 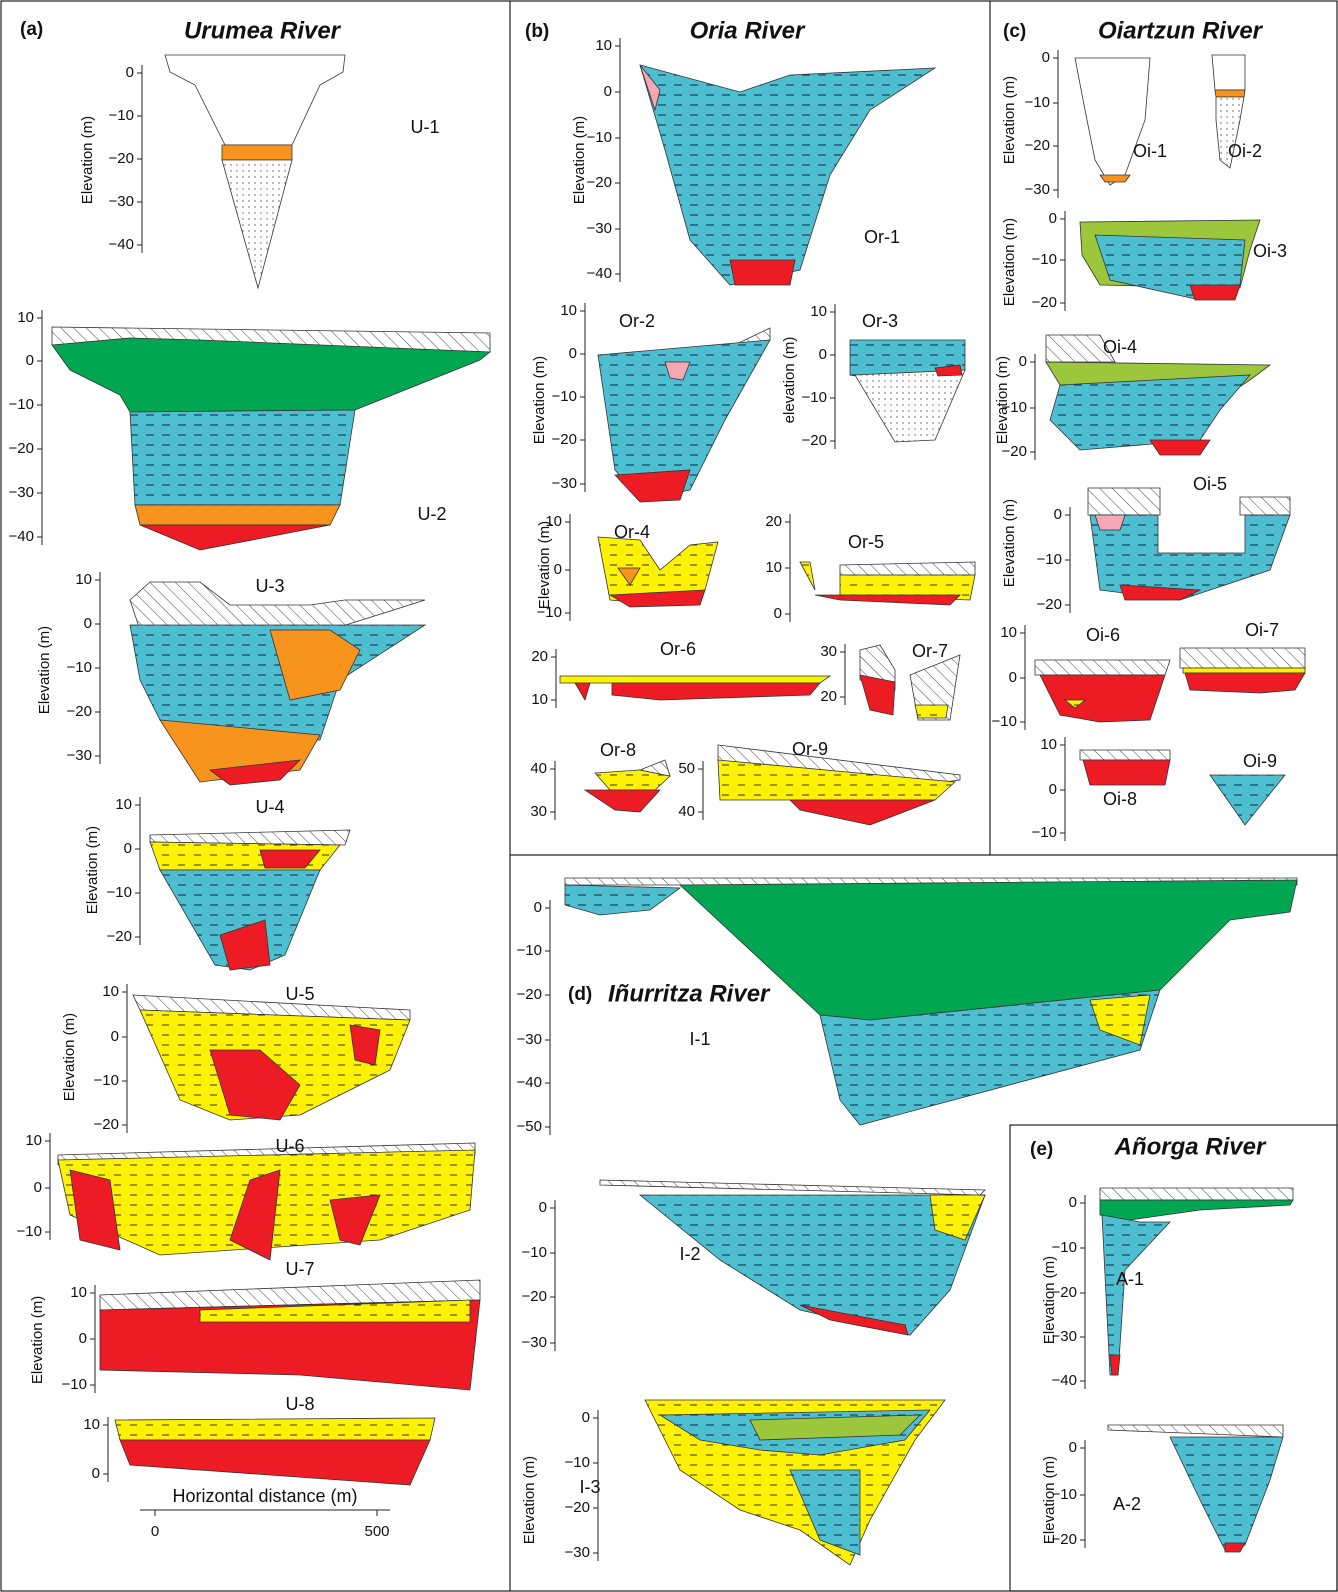 I want to click on section-label: Oi-9, so click(x=1260, y=761).